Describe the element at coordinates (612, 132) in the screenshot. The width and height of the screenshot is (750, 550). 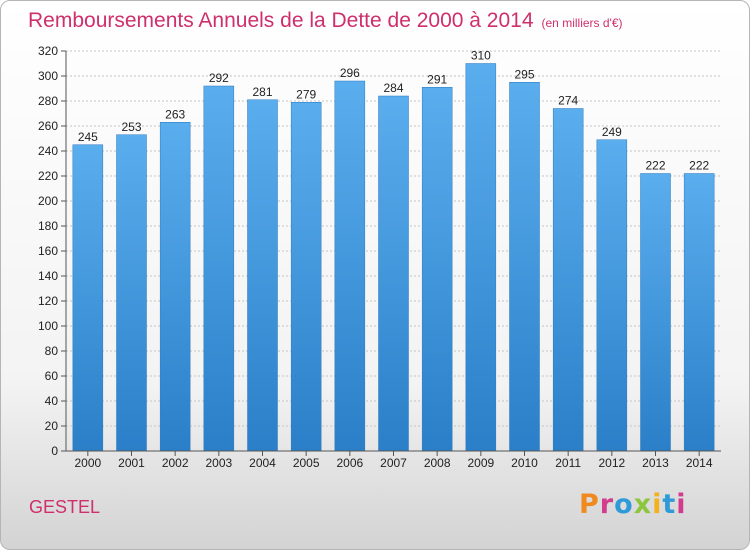
I see `data-label: 249` at that location.